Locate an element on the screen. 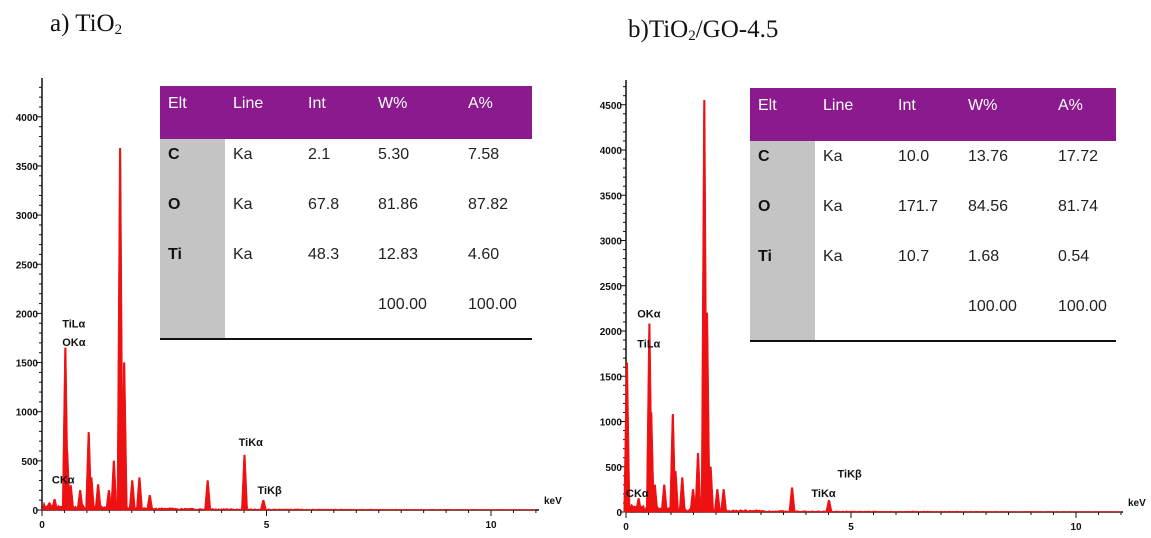 This screenshot has height=538, width=1151. panel-a-title-text: a) TiO is located at coordinates (82, 23).